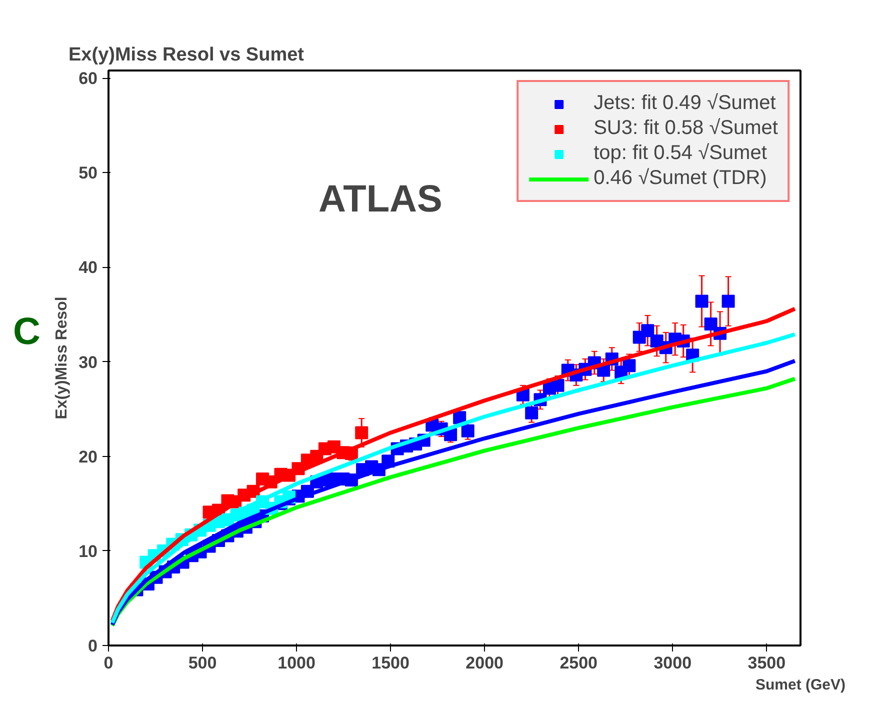 This screenshot has height=712, width=873. I want to click on y-axis-title: Ex(y)Miss Resol, so click(62, 358).